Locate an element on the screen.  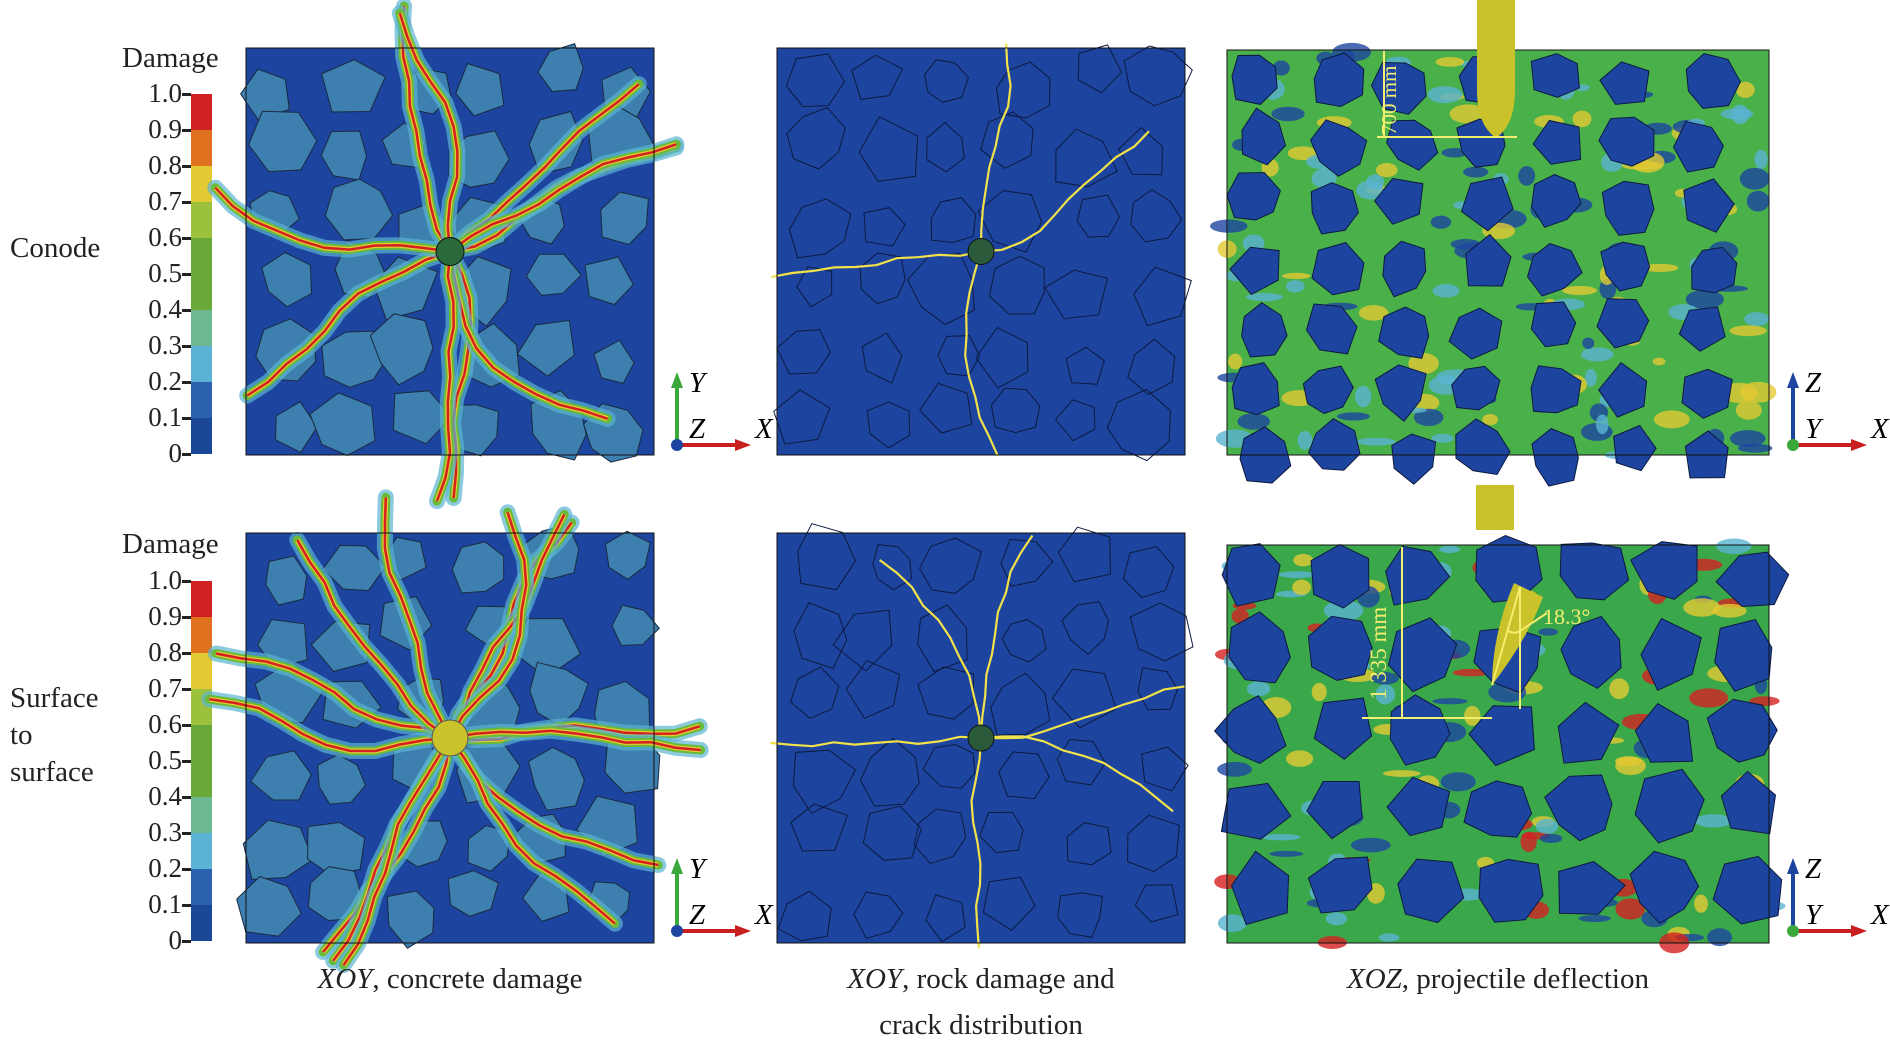
axis-triad: YZ X is located at coordinates (722, 895).